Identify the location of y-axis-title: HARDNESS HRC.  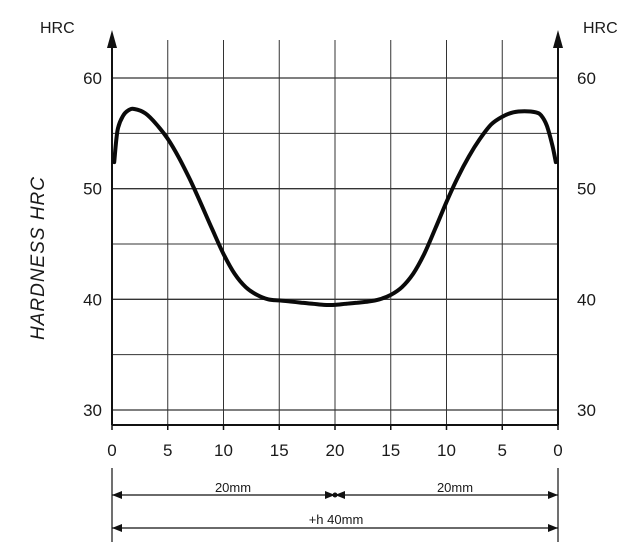
(38, 258).